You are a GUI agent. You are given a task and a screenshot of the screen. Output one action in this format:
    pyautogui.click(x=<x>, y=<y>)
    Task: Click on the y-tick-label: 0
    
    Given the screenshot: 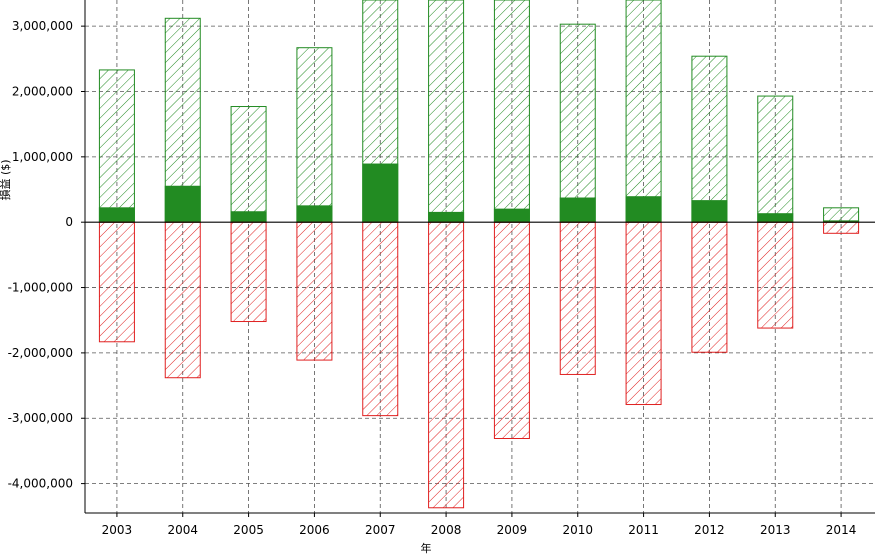 What is the action you would take?
    pyautogui.click(x=69, y=222)
    